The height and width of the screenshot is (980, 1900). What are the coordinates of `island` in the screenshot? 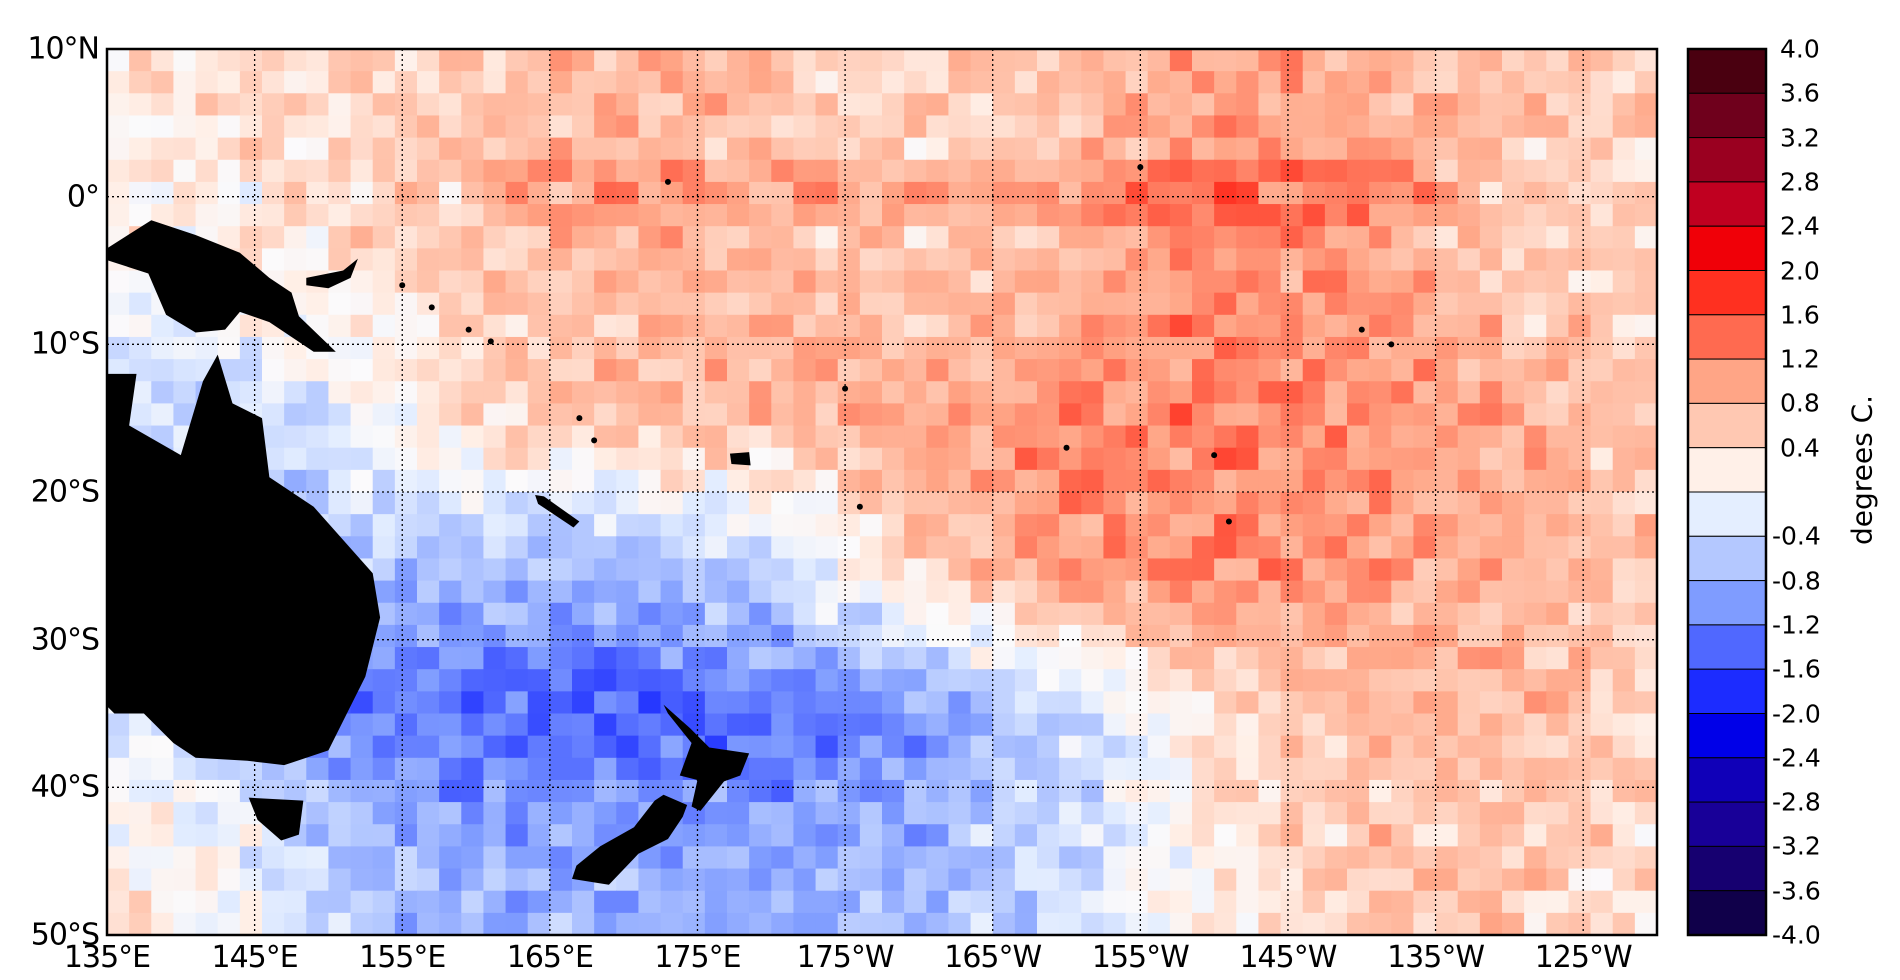 It's located at (1214, 455).